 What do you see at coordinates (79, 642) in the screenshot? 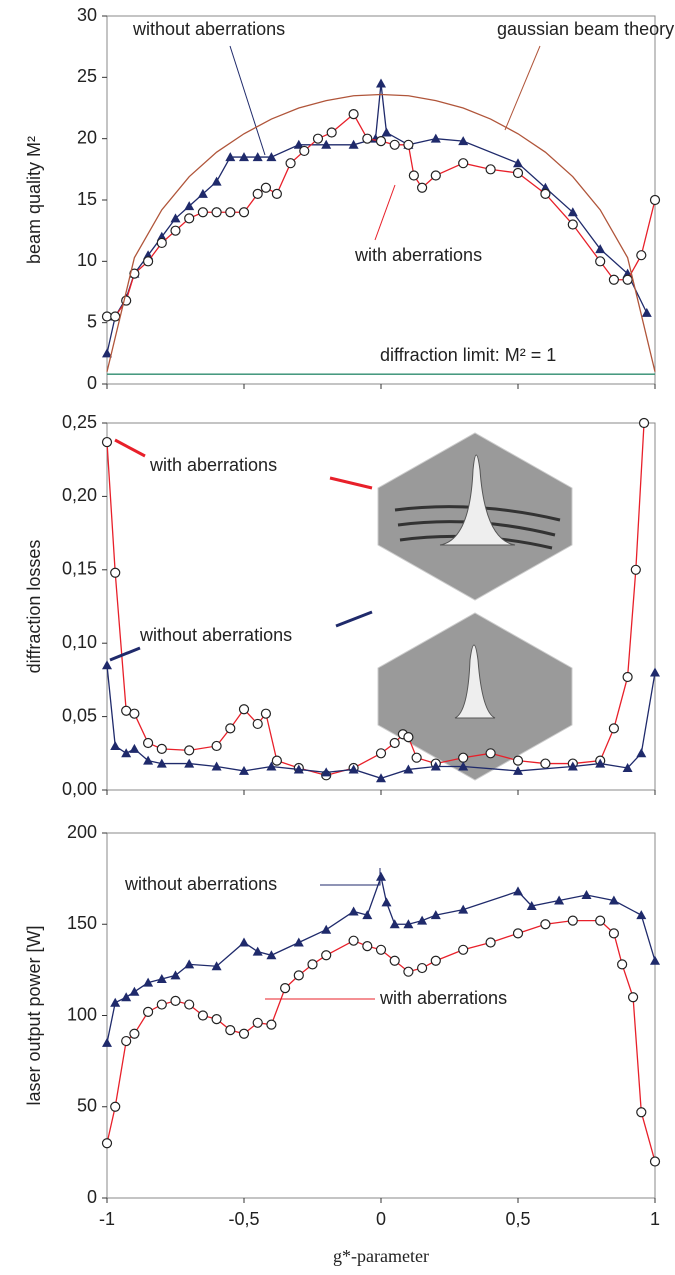
I see `y-tick-label: 0,10` at bounding box center [79, 642].